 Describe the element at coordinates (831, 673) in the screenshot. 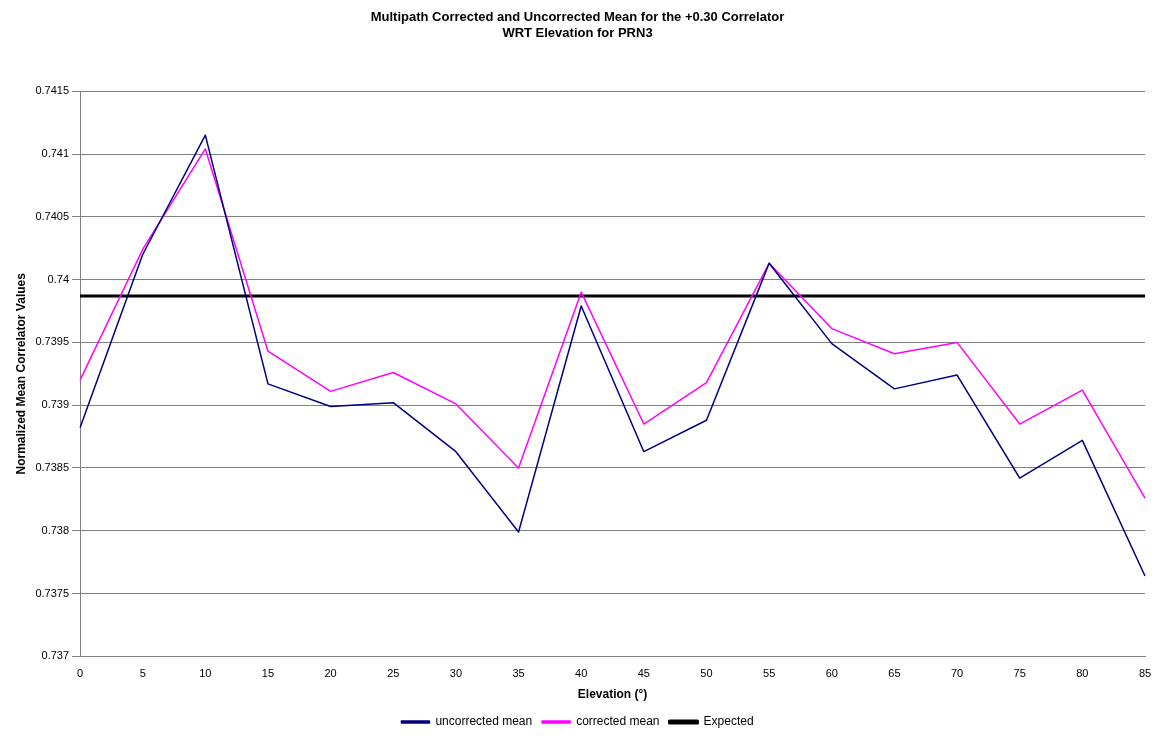

I see `x-tick-label: 60` at that location.